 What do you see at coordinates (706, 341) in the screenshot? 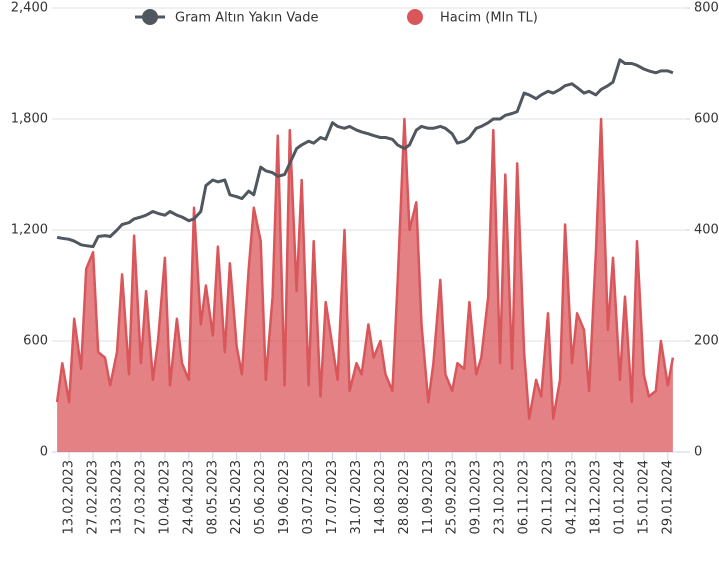
I see `y2-tick-label: 200` at bounding box center [706, 341].